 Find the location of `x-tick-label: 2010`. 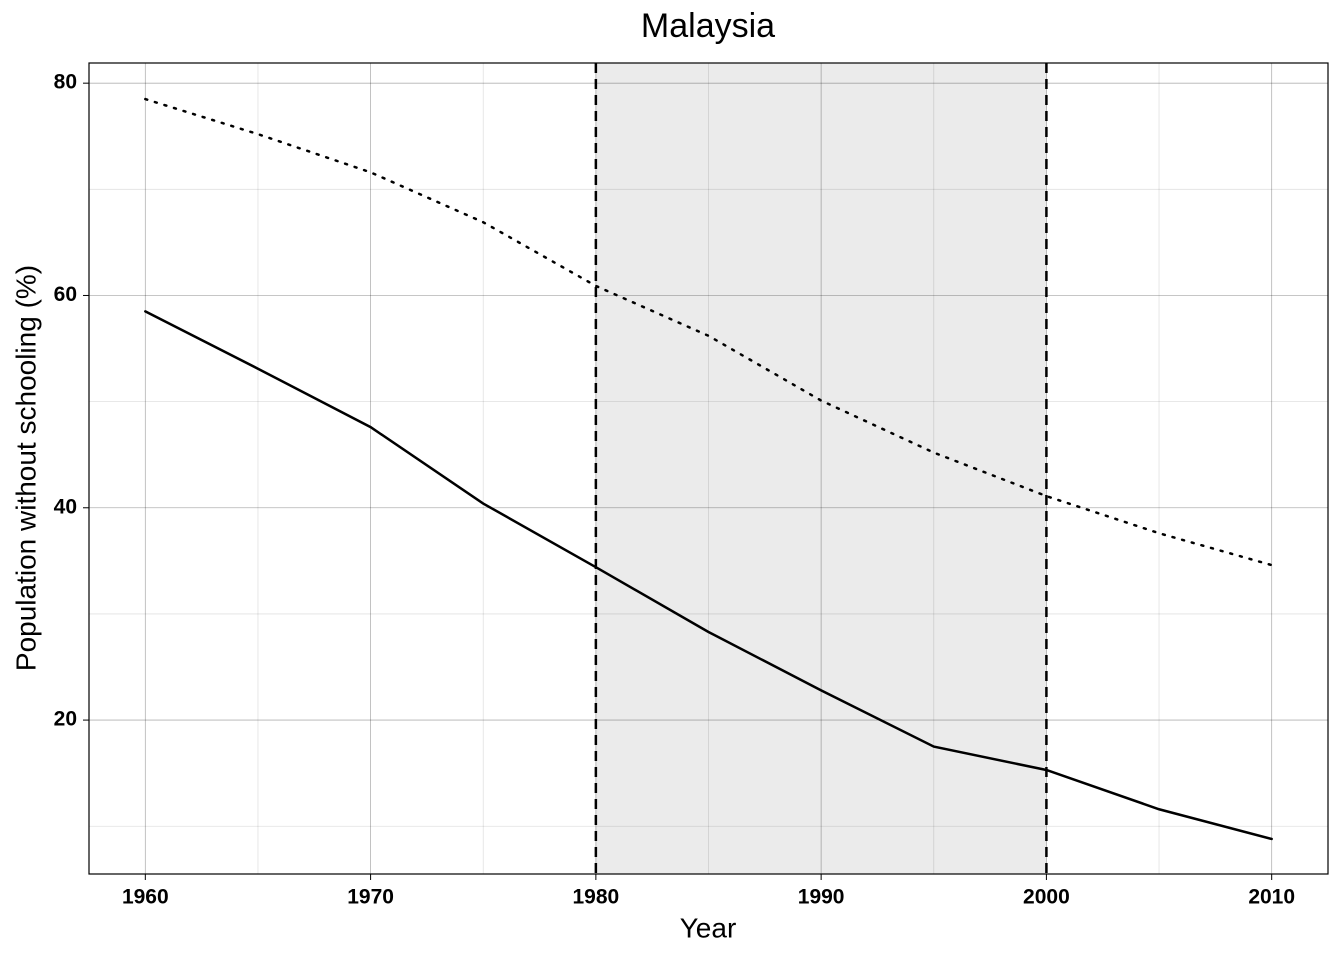

x-tick-label: 2010 is located at coordinates (1271, 897).